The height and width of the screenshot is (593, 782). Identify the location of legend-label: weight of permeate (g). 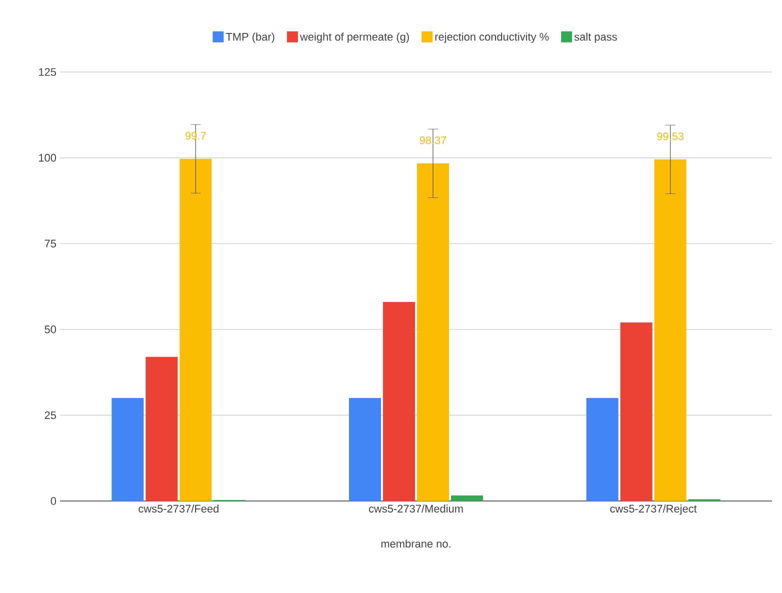
(354, 37).